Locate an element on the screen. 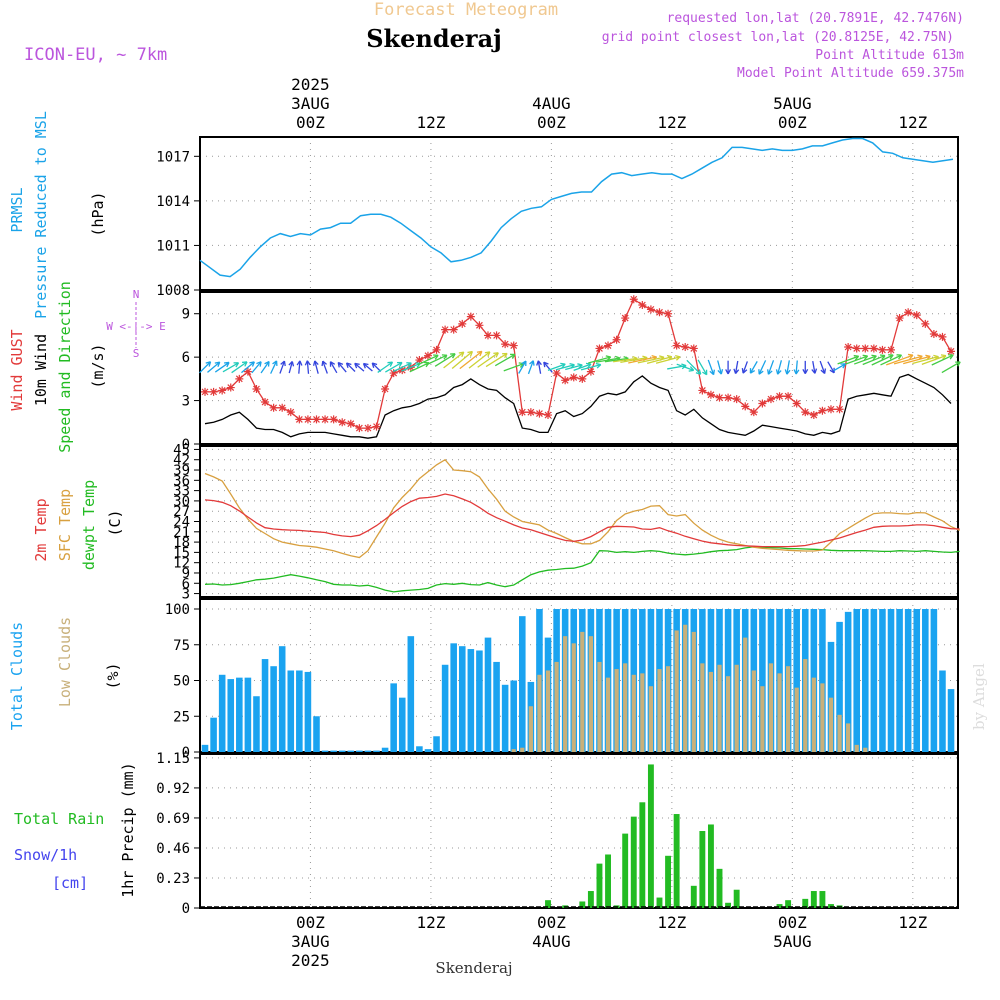 The image size is (1000, 1000). y-tick-label: 100 is located at coordinates (177, 610).